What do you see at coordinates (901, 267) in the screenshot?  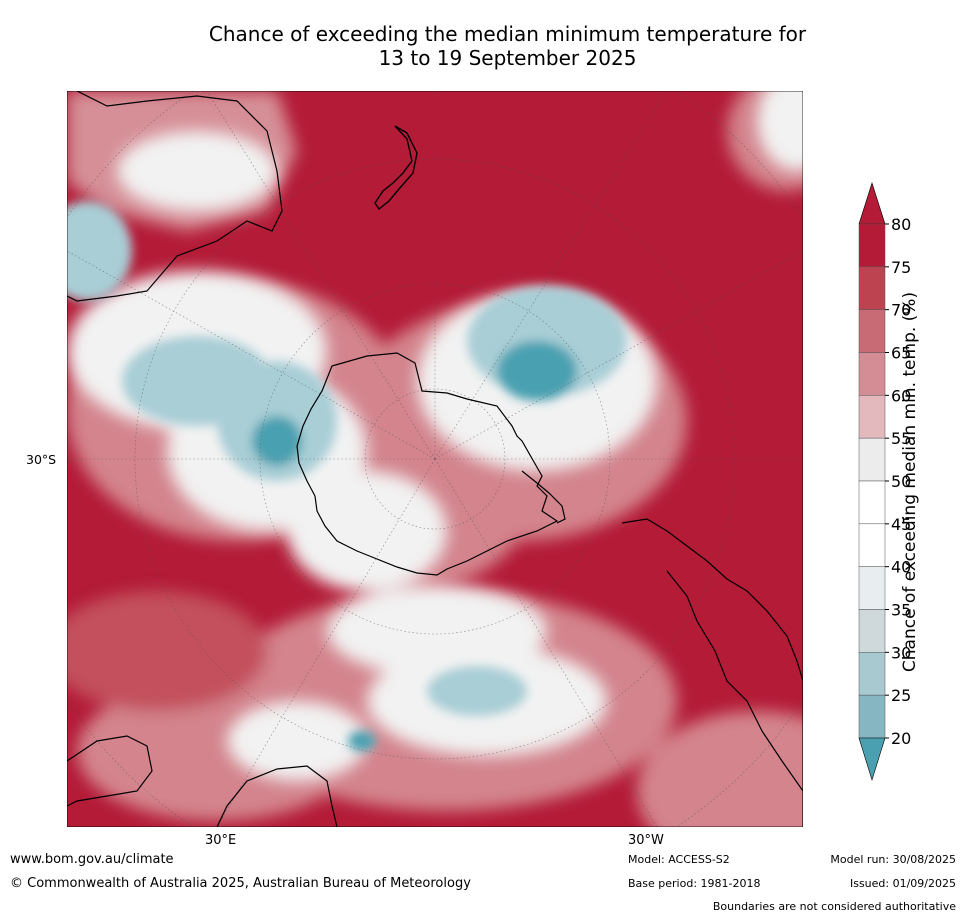 I see `colorbar-tick-label: 75` at bounding box center [901, 267].